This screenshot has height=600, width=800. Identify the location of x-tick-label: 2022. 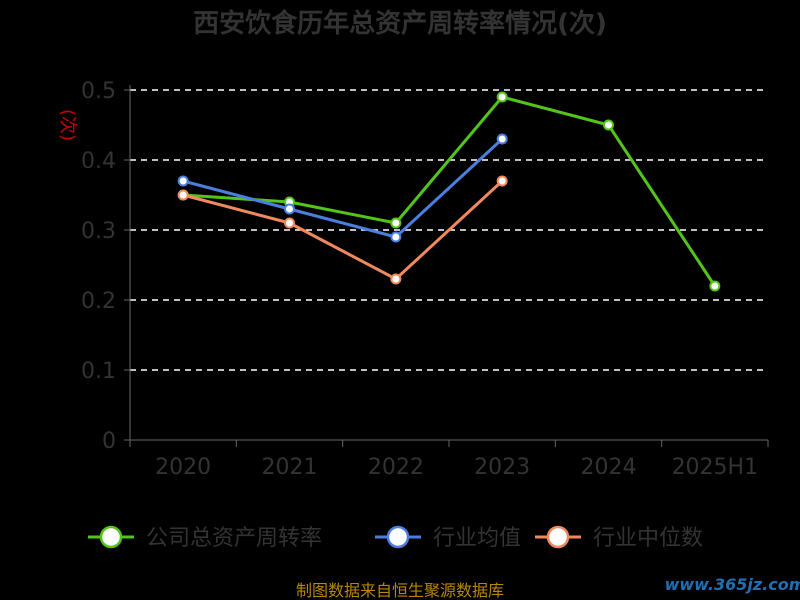
(396, 467).